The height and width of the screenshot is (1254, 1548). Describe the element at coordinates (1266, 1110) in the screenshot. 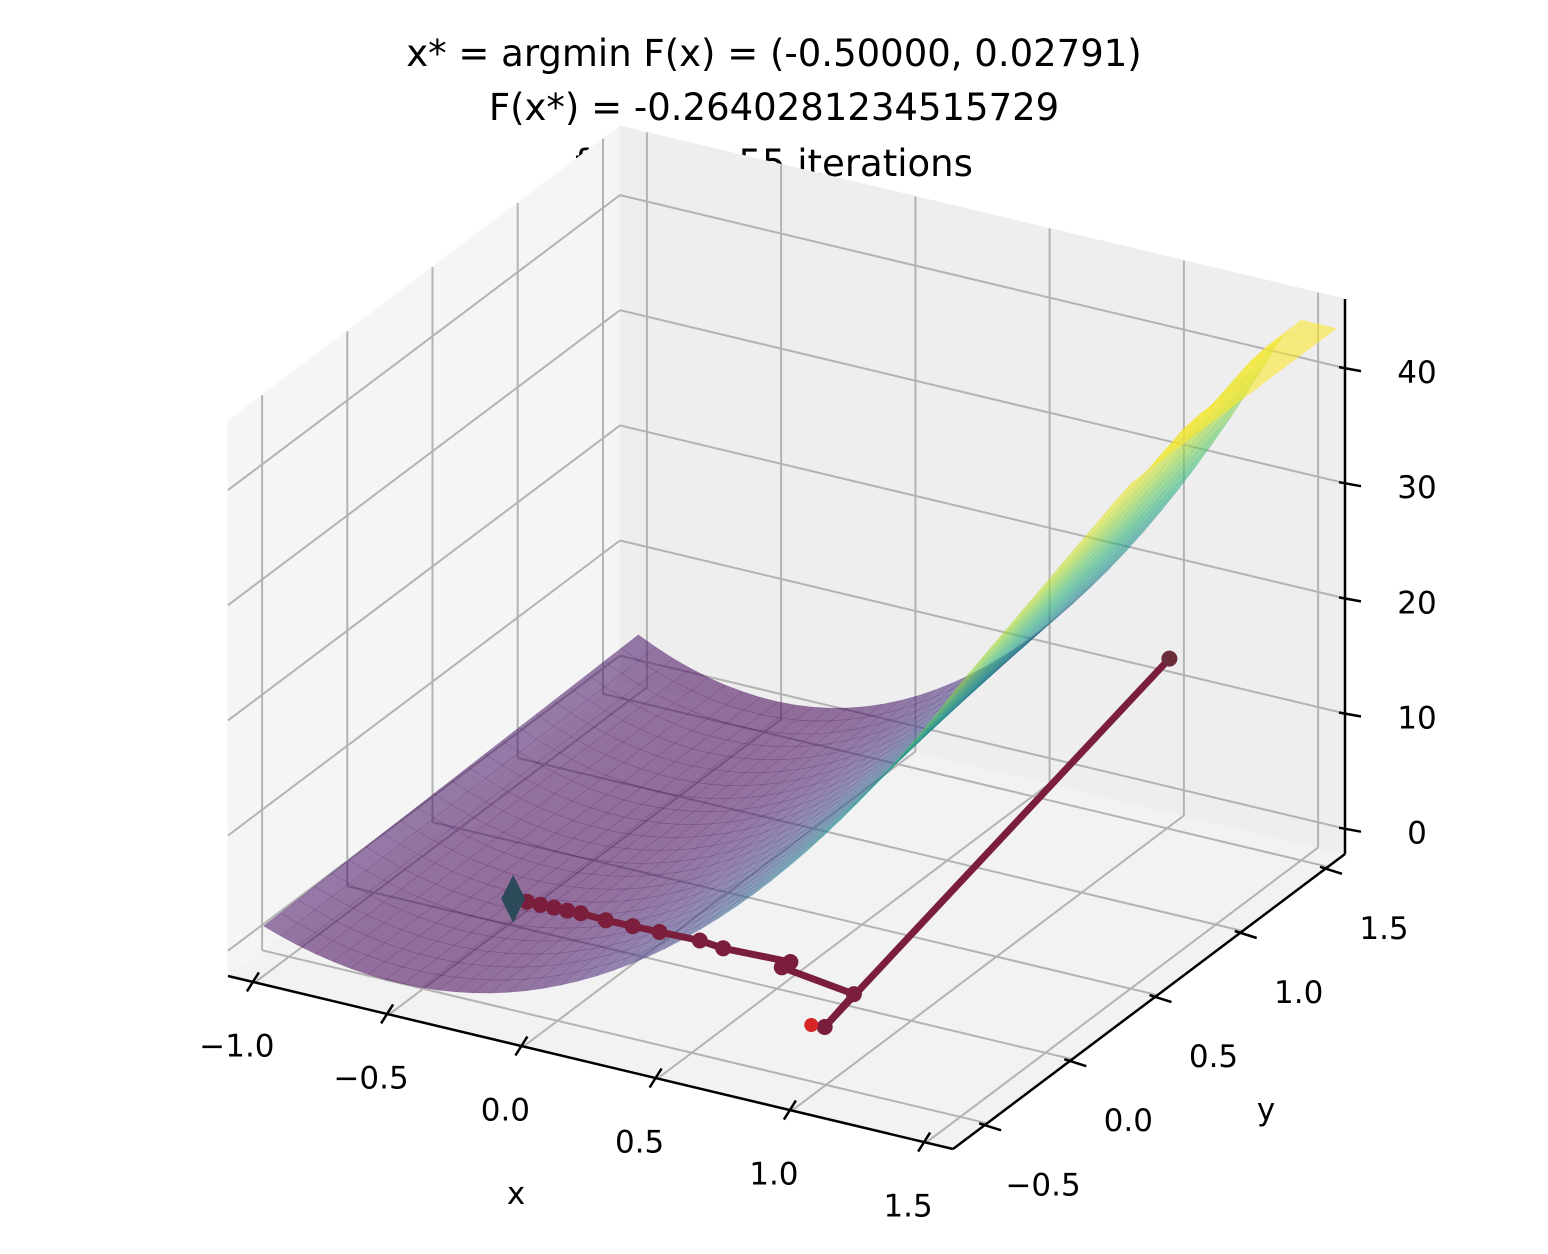

I see `y-axis-label: y` at that location.